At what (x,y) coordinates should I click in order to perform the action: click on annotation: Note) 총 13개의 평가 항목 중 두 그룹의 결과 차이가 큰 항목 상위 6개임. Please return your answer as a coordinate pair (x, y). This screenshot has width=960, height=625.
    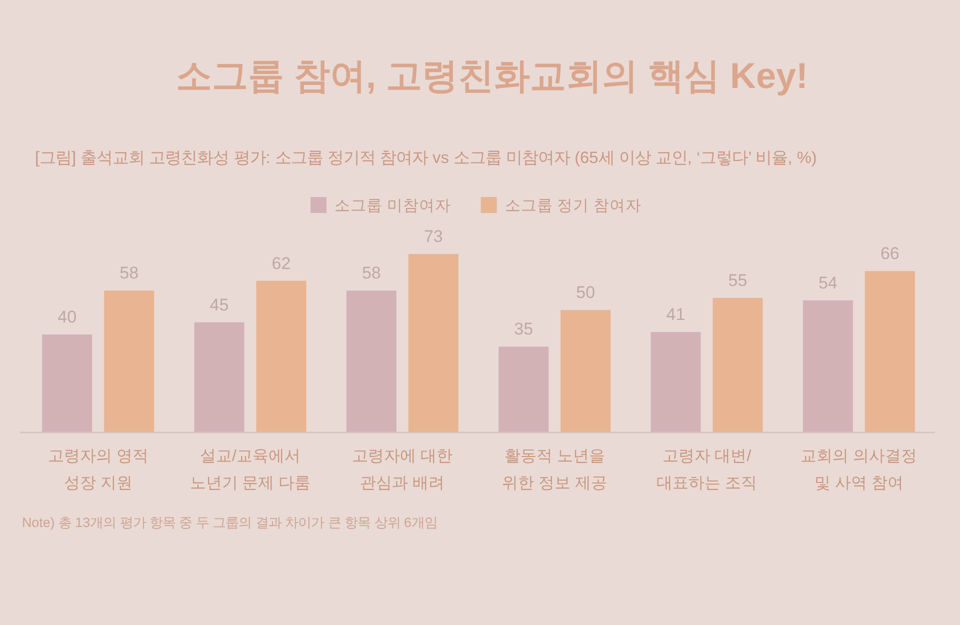
    Looking at the image, I should click on (230, 522).